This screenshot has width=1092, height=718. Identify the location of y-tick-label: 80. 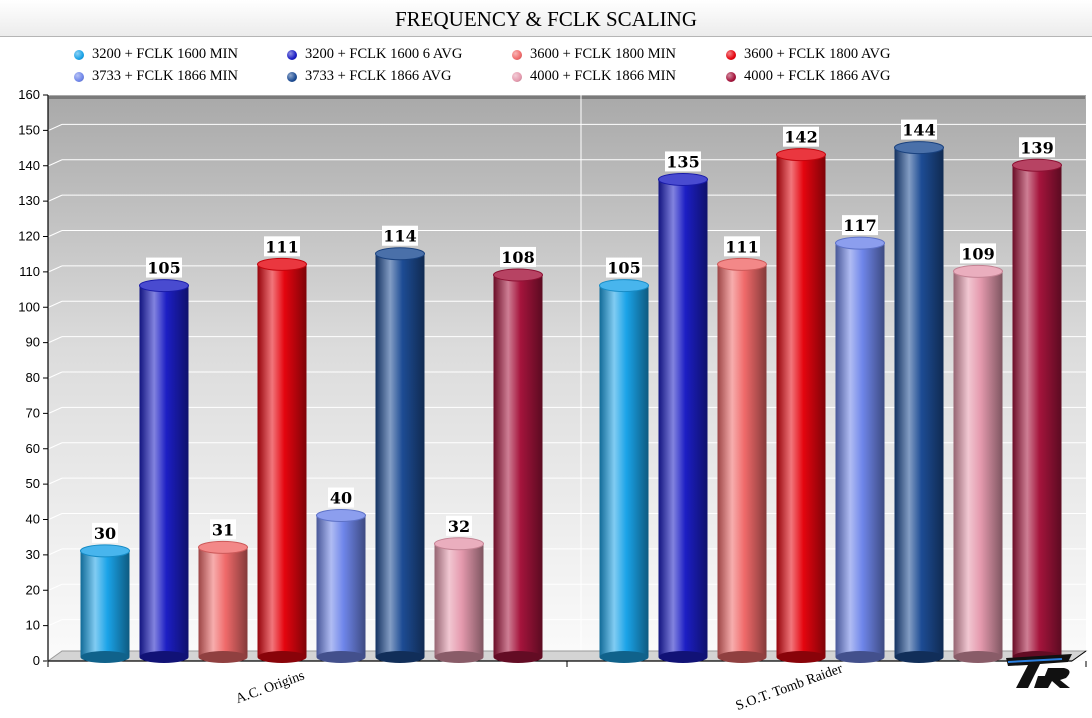
(33, 377).